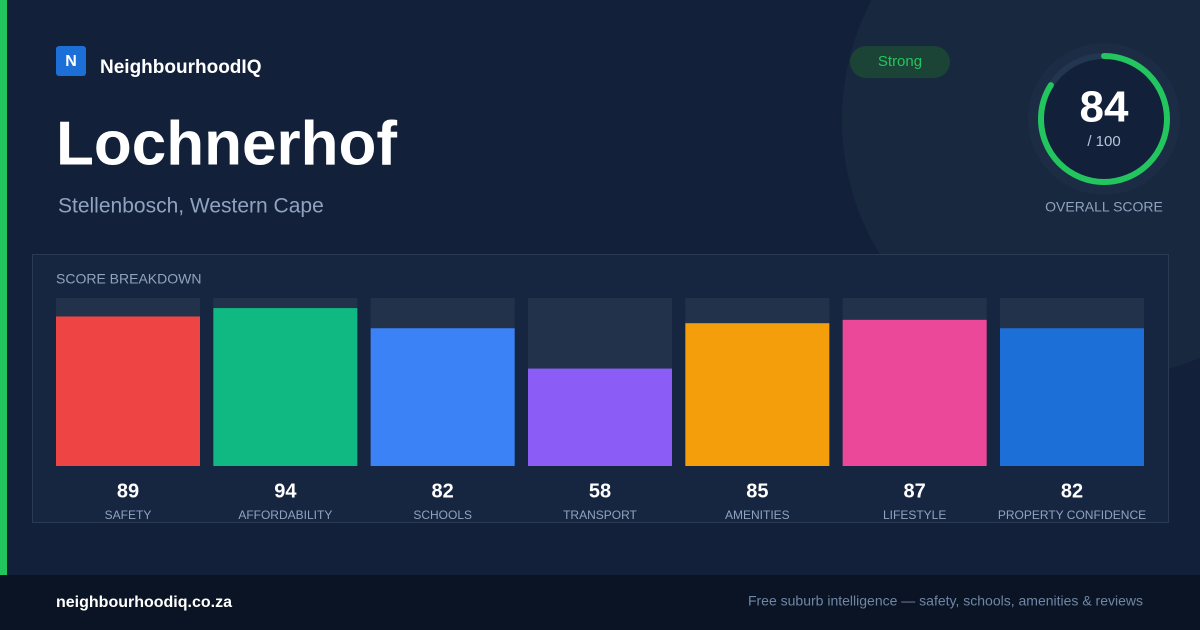 The image size is (1200, 630). Describe the element at coordinates (442, 515) in the screenshot. I see `category-label: SCHOOLS` at that location.